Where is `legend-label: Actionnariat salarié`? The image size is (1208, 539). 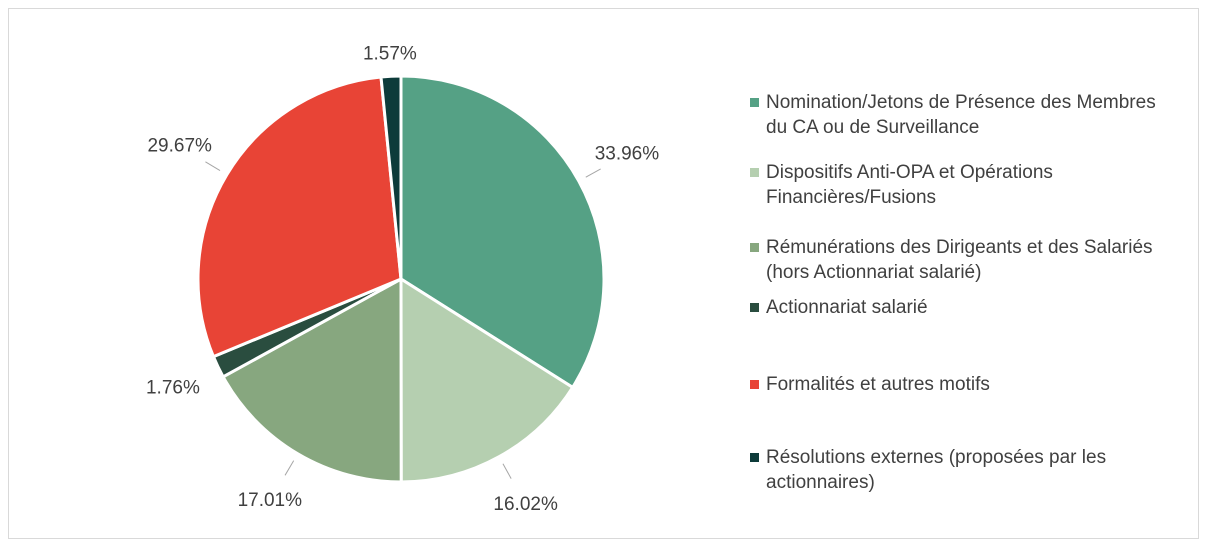 legend-label: Actionnariat salarié is located at coordinates (847, 307).